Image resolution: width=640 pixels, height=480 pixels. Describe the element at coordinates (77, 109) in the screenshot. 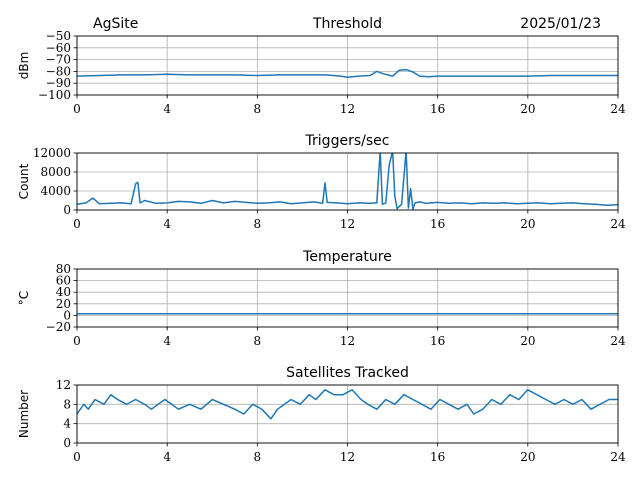

I see `threshold-xtick-label: 0` at that location.